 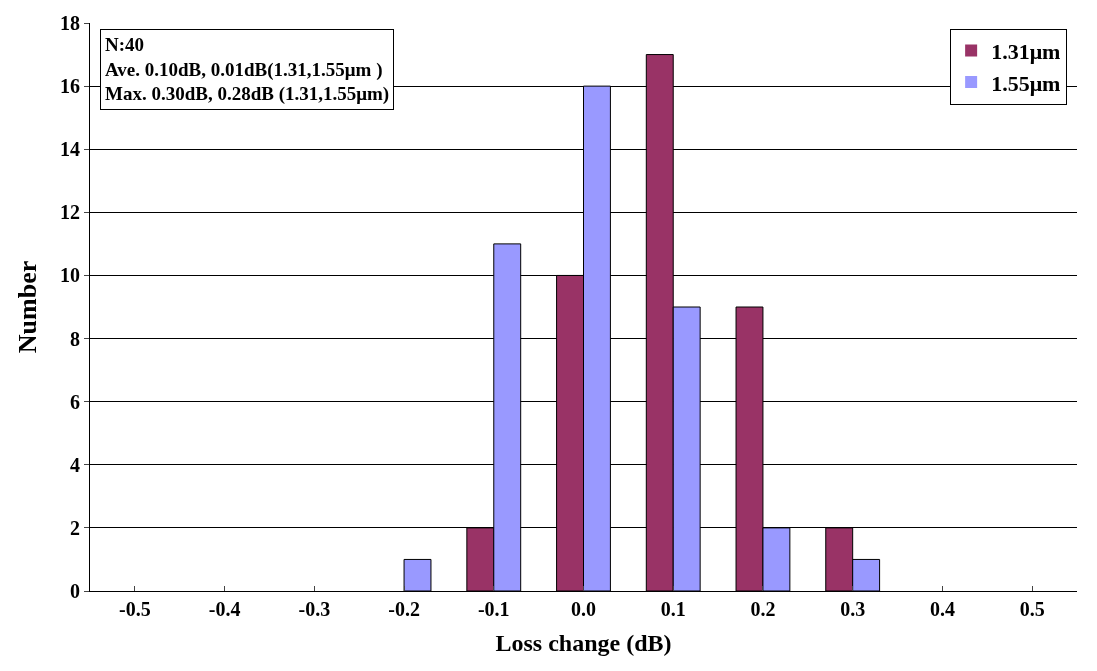 What do you see at coordinates (125, 44) in the screenshot?
I see `annotation: N:40` at bounding box center [125, 44].